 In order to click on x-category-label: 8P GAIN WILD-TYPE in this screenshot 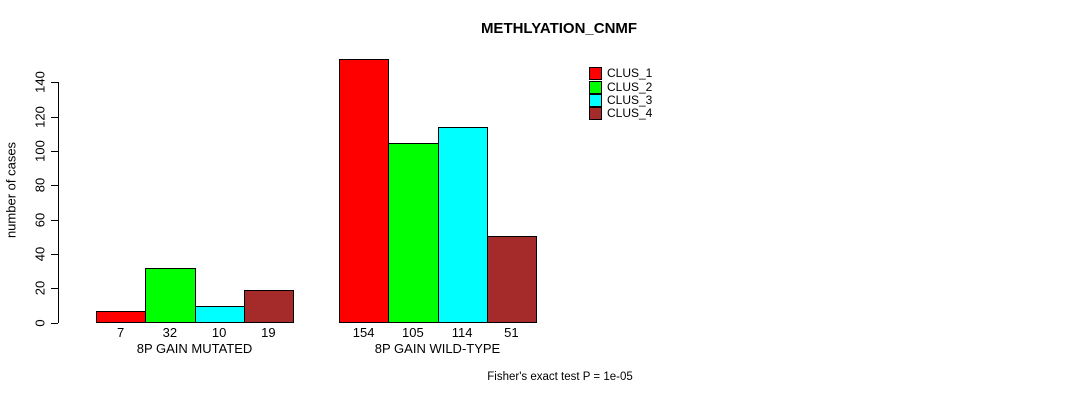, I will do `click(437, 348)`.